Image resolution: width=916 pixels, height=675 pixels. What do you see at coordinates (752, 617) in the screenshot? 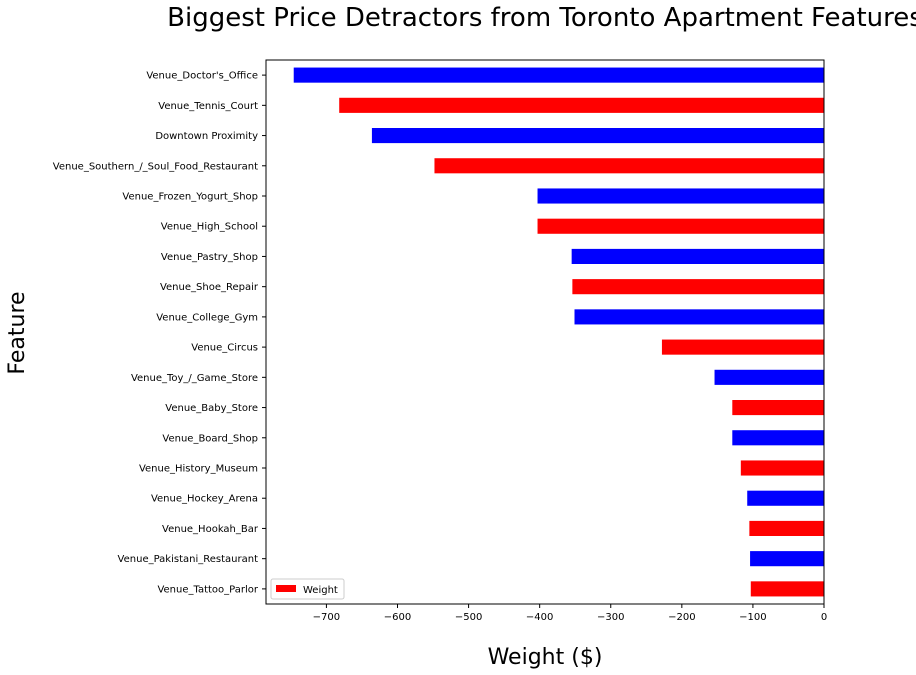
I see `x-tick-label: −100` at bounding box center [752, 617].